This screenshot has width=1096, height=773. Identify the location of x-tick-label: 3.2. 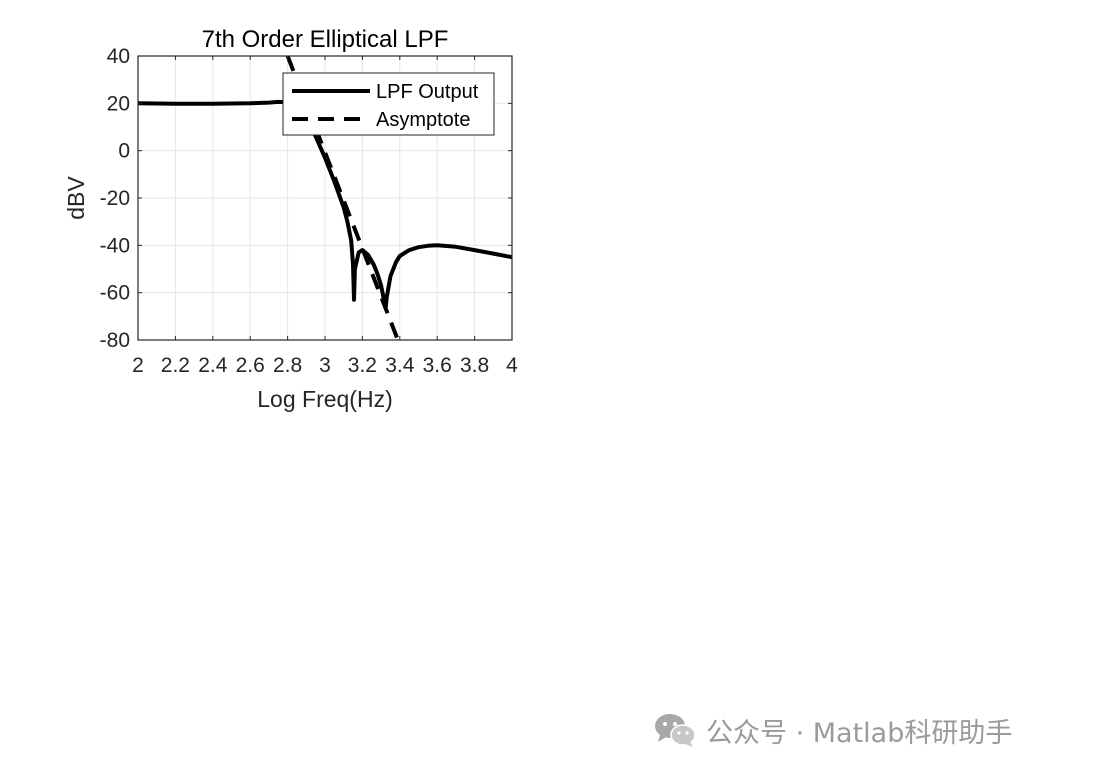
(362, 365).